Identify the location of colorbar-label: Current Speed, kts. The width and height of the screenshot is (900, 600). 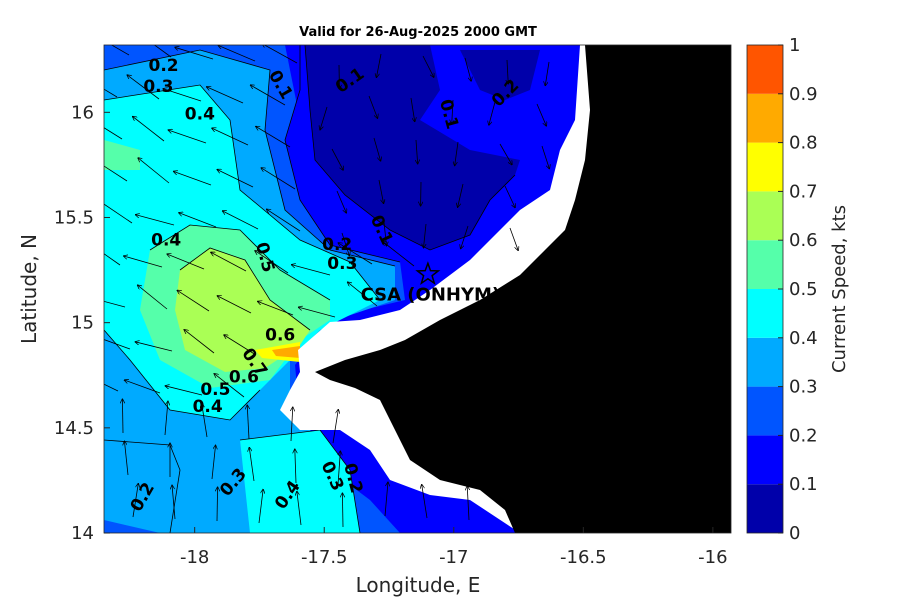
(839, 289).